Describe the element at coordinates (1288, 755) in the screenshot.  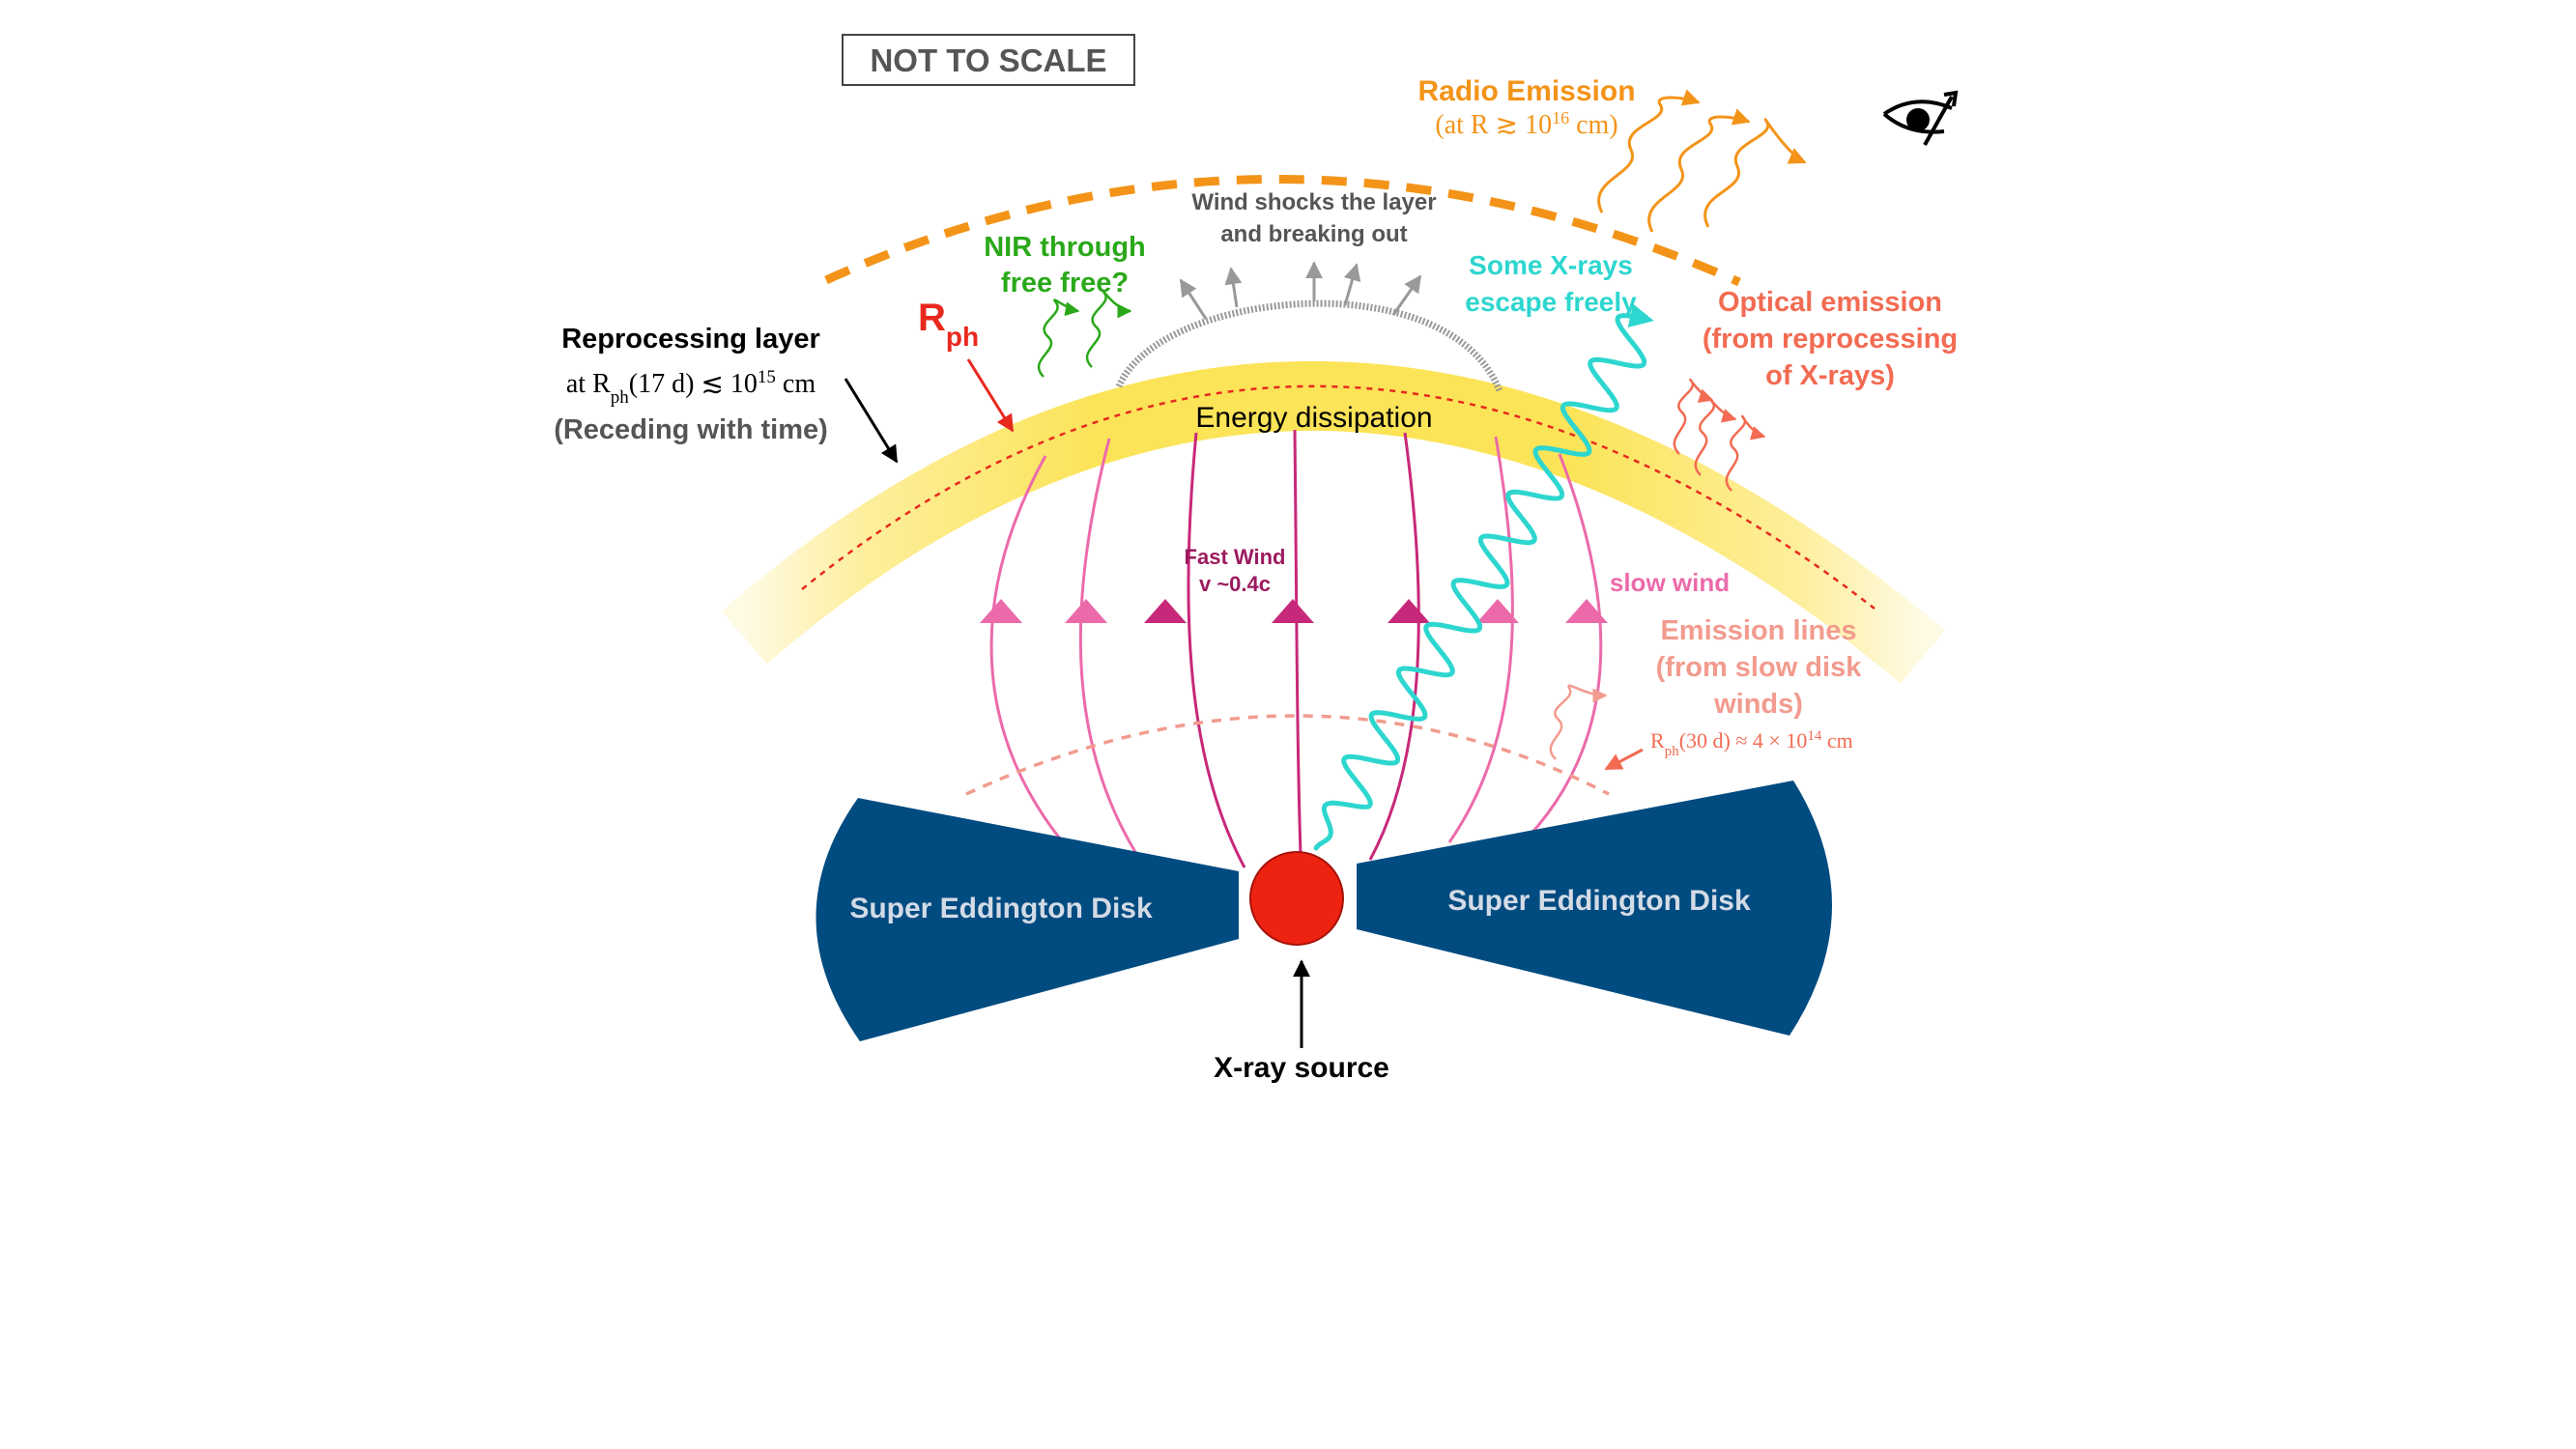
I see `inner-photosphere` at that location.